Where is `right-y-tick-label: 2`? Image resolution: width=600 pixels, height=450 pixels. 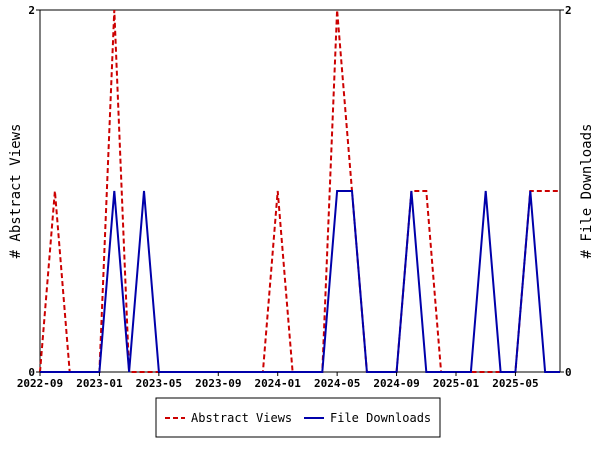
right-y-tick-label: 2 is located at coordinates (568, 10).